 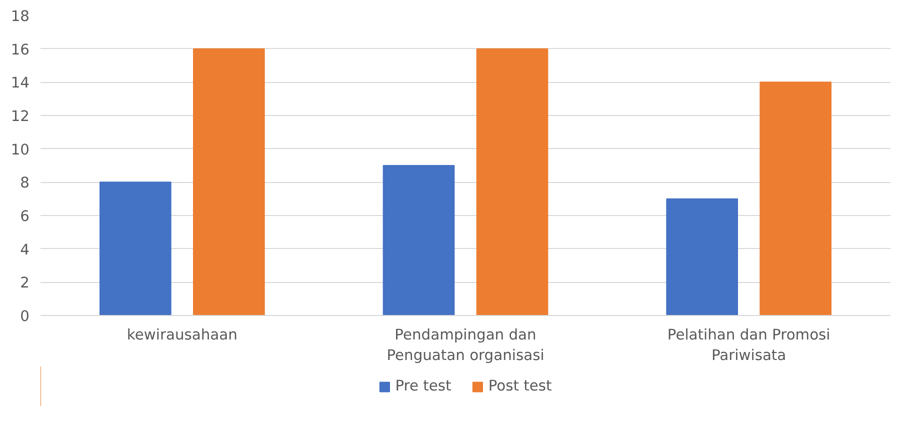 What do you see at coordinates (25, 283) in the screenshot?
I see `y-tick-label: 2` at bounding box center [25, 283].